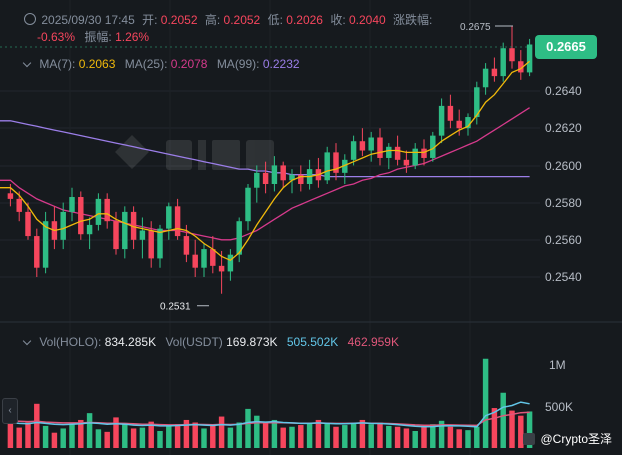  I want to click on open-label: 开:, so click(150, 20).